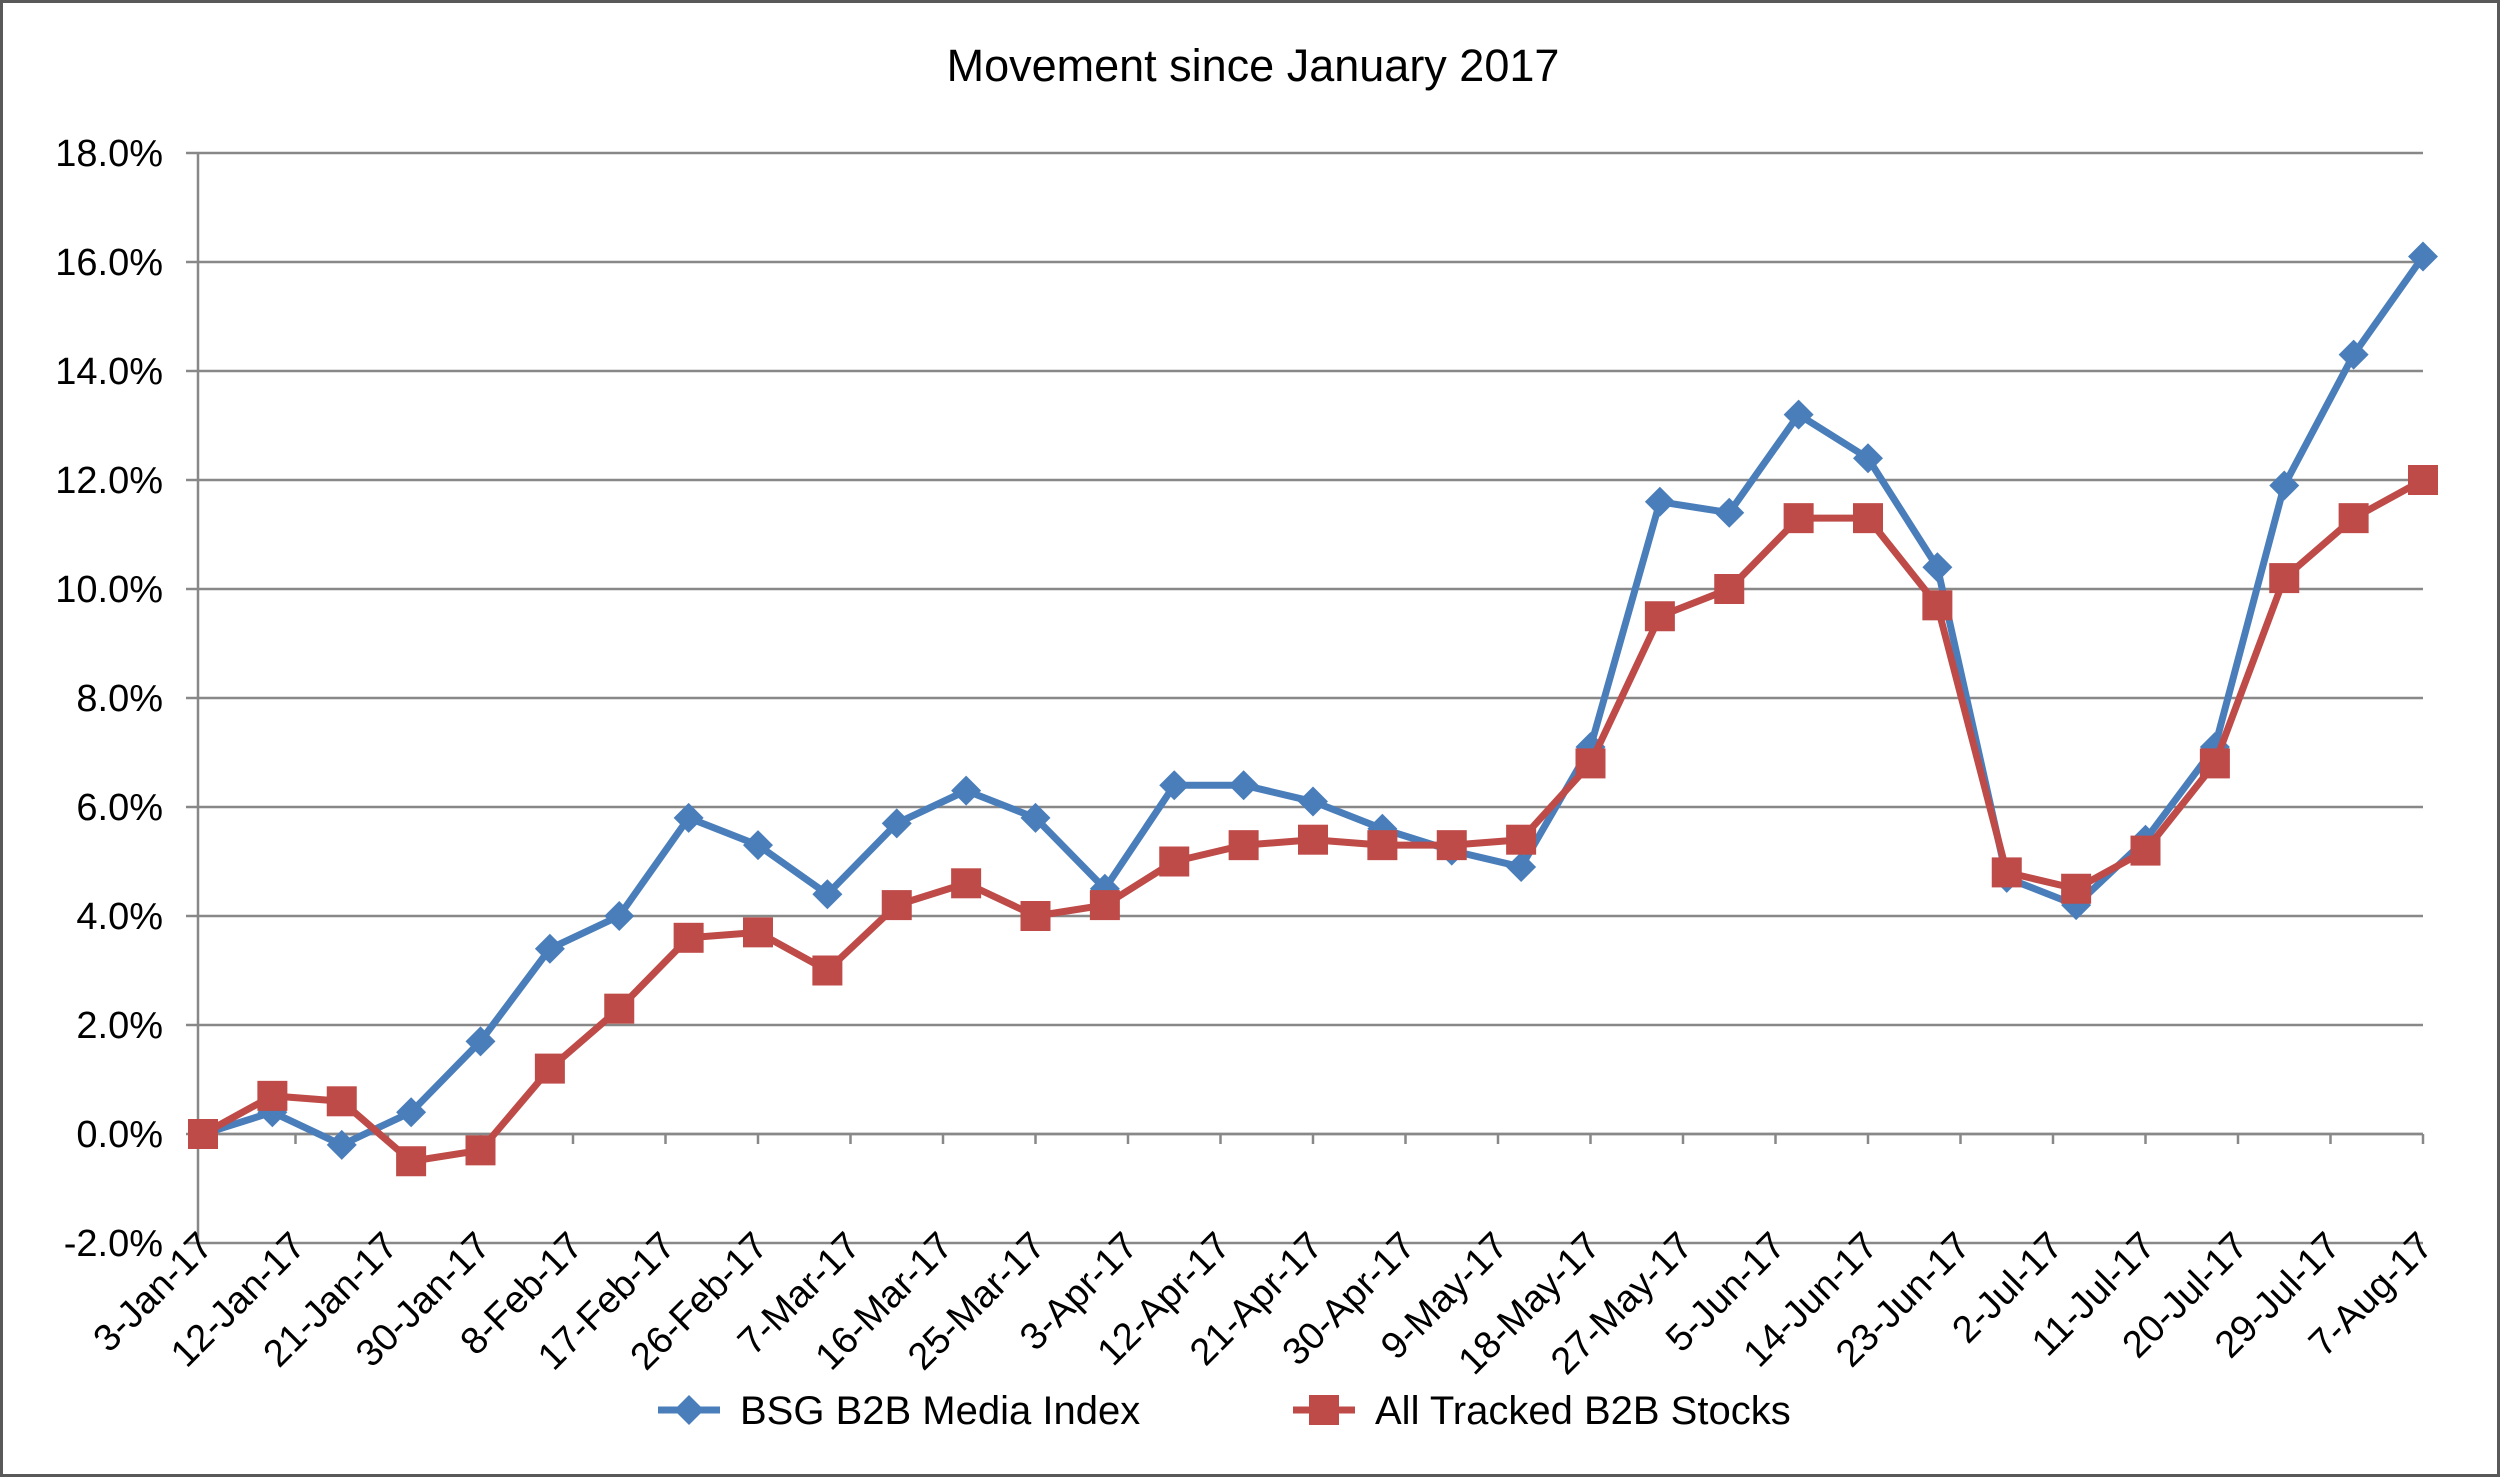 This screenshot has width=2500, height=1480. I want to click on legend-label: All Tracked B2B Stocks, so click(1583, 1411).